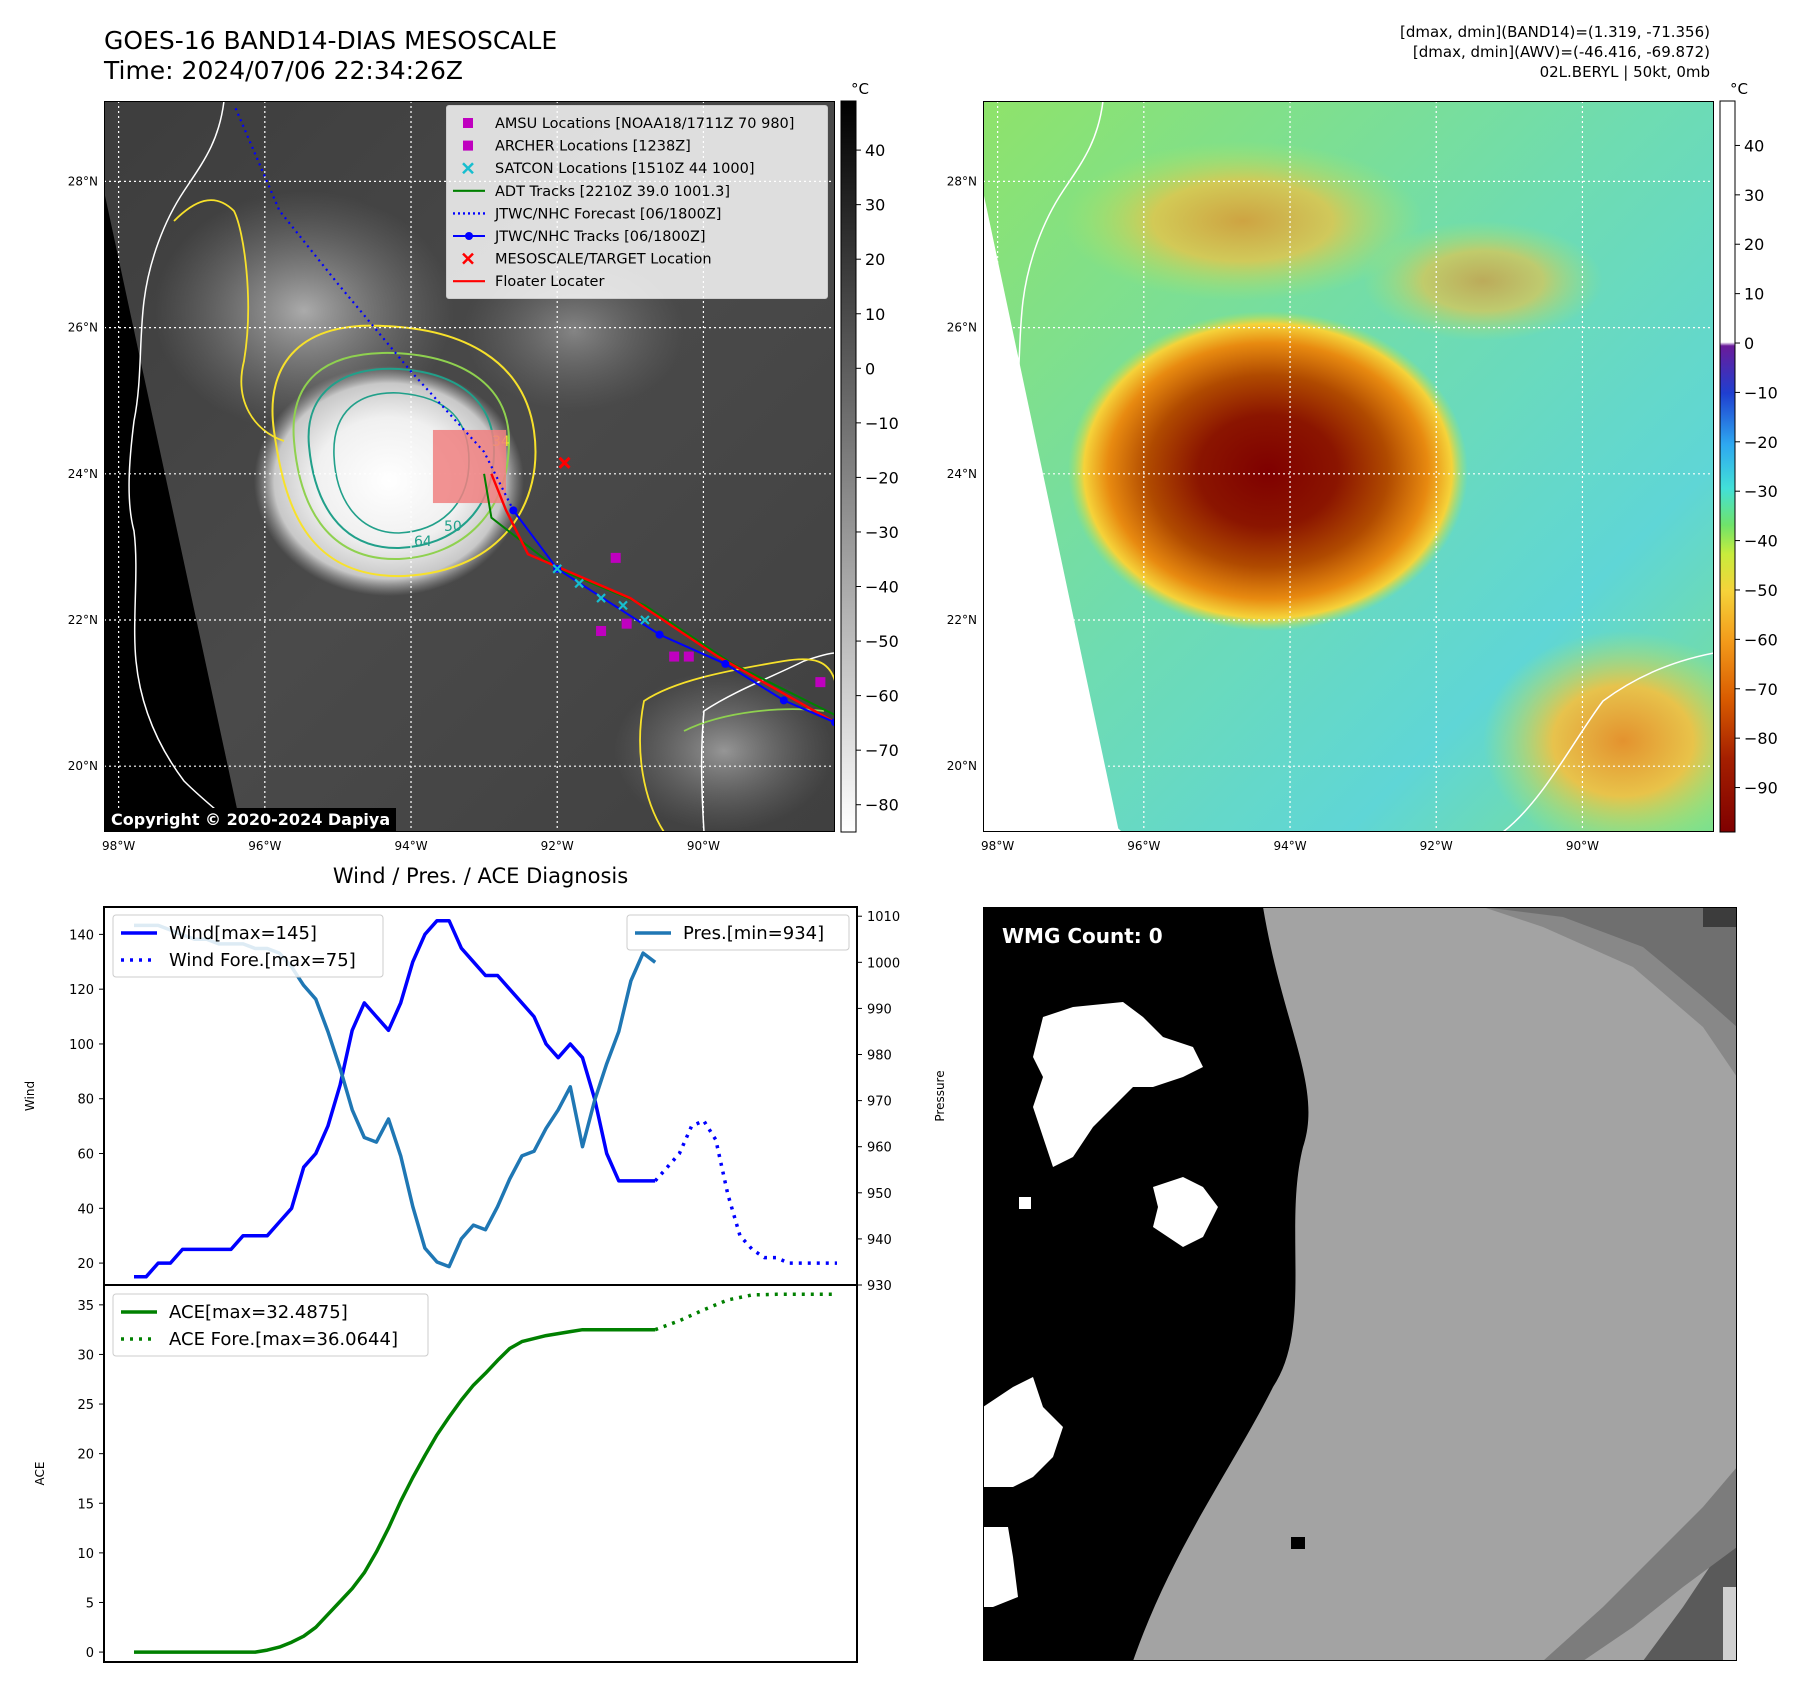  I want to click on adt-track-line, so click(659, 594).